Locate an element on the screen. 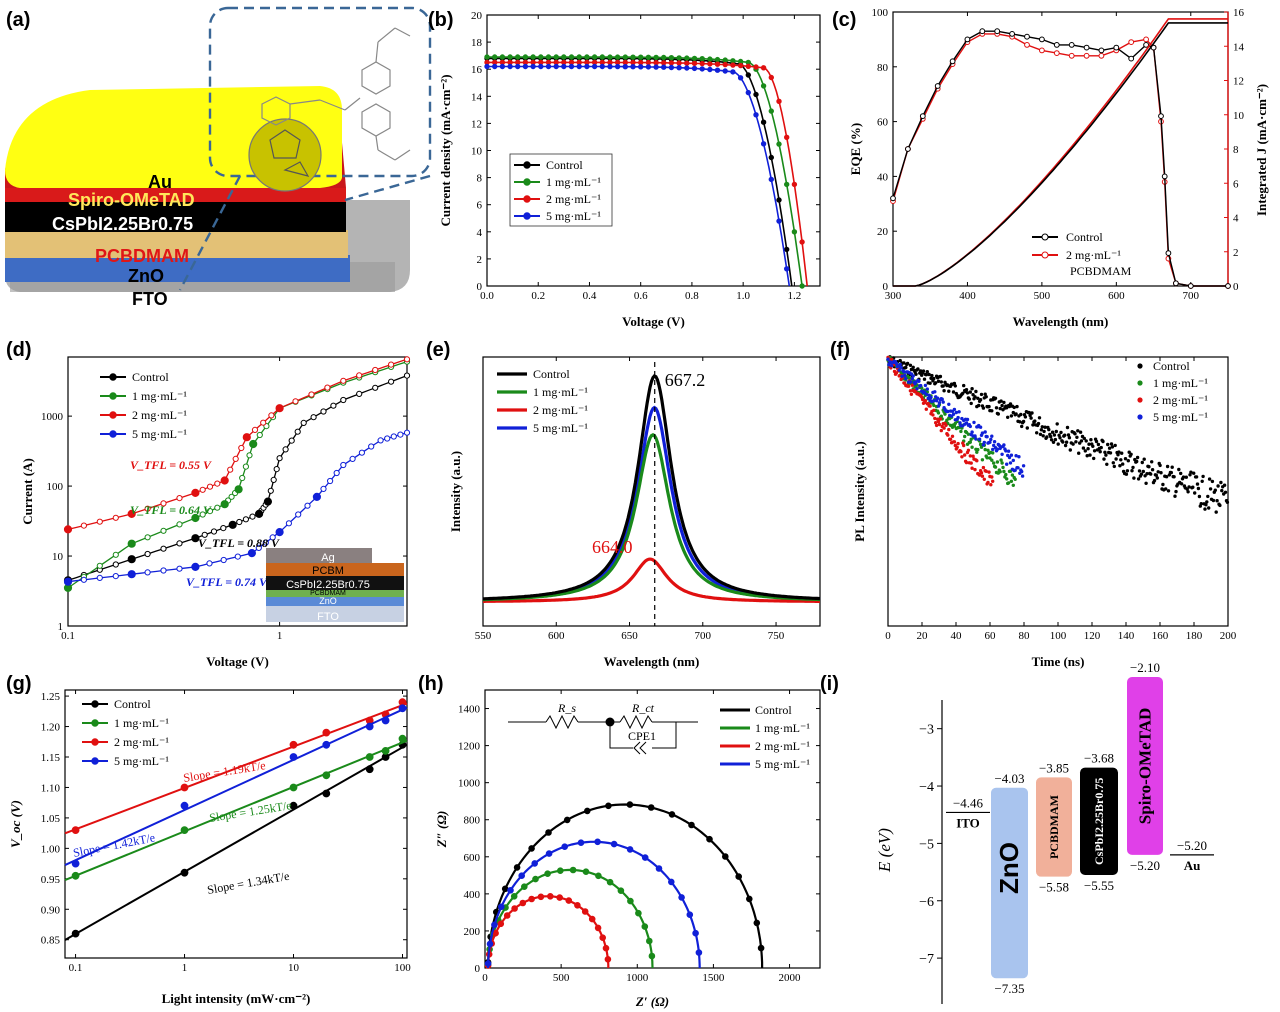 This screenshot has height=1012, width=1280. x-tick-label: 0.2 is located at coordinates (538, 296).